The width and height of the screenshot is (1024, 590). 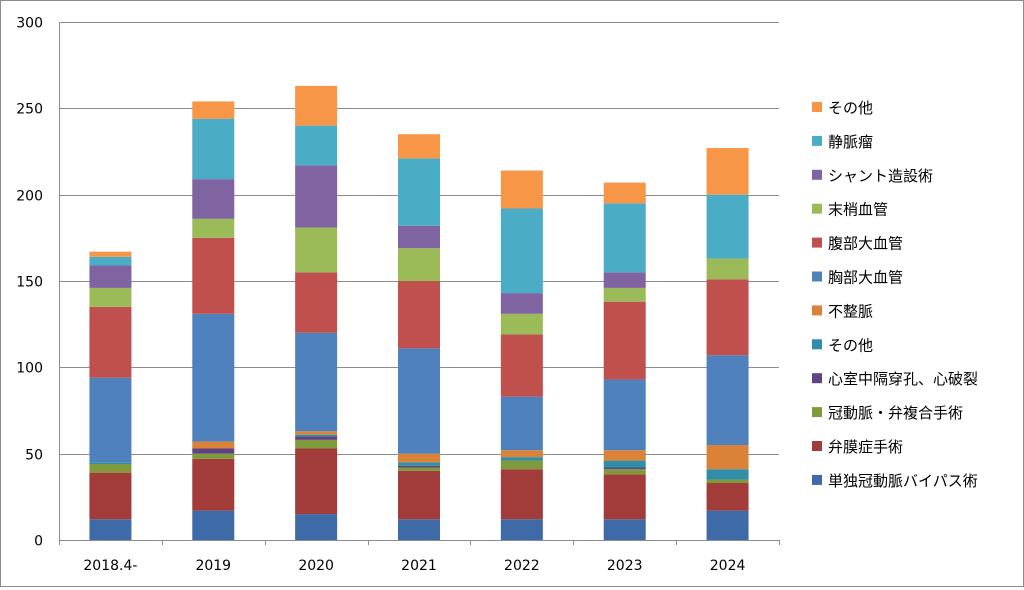 What do you see at coordinates (850, 142) in the screenshot?
I see `legend-label: 静脈瘤` at bounding box center [850, 142].